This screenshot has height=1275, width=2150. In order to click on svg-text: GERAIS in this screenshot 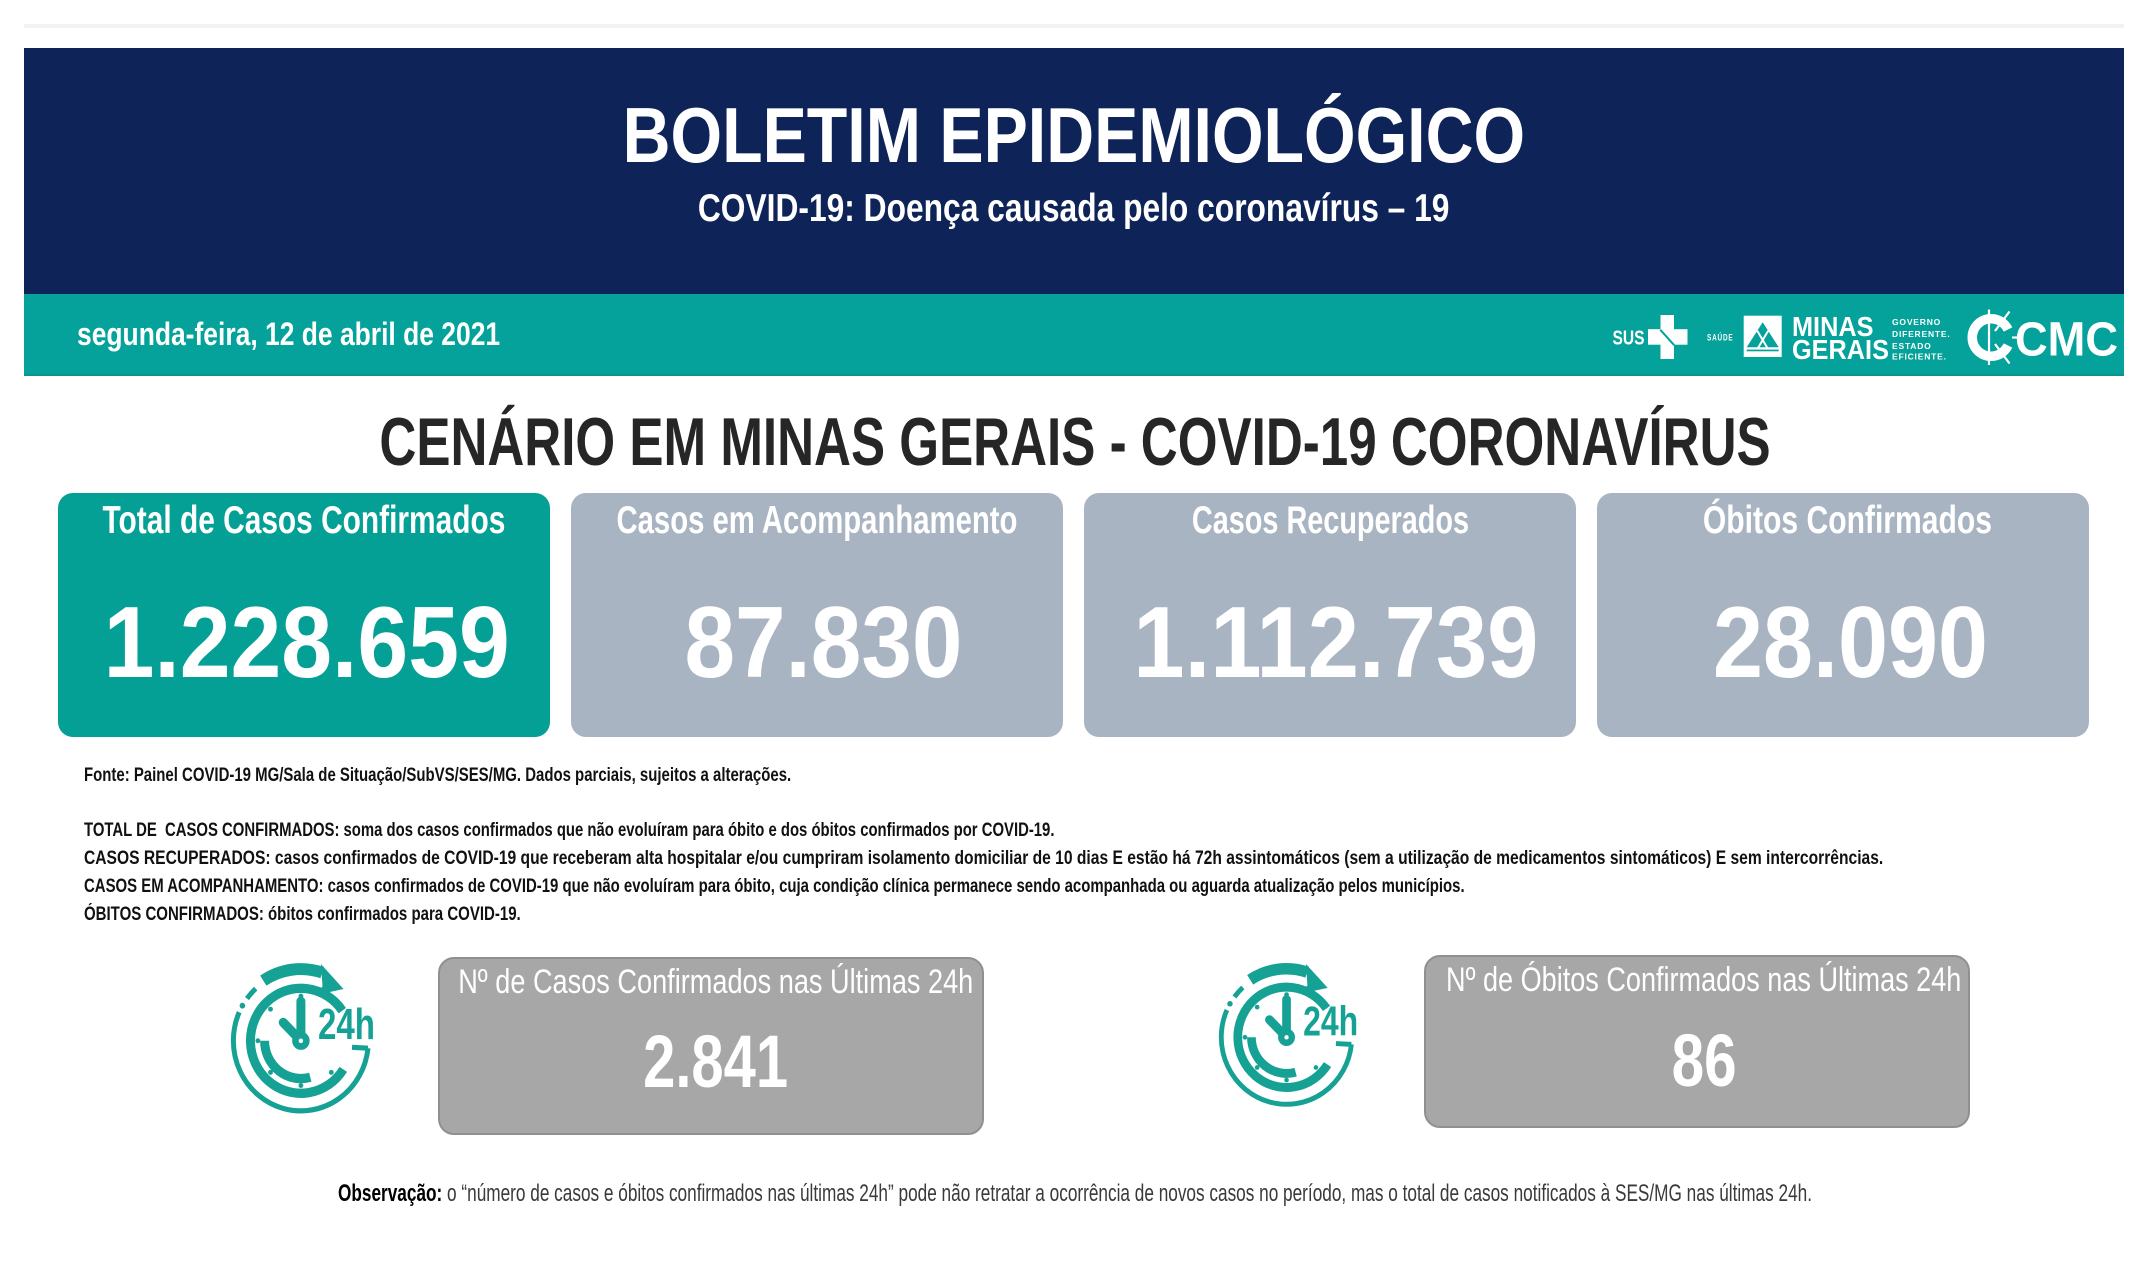, I will do `click(1840, 349)`.